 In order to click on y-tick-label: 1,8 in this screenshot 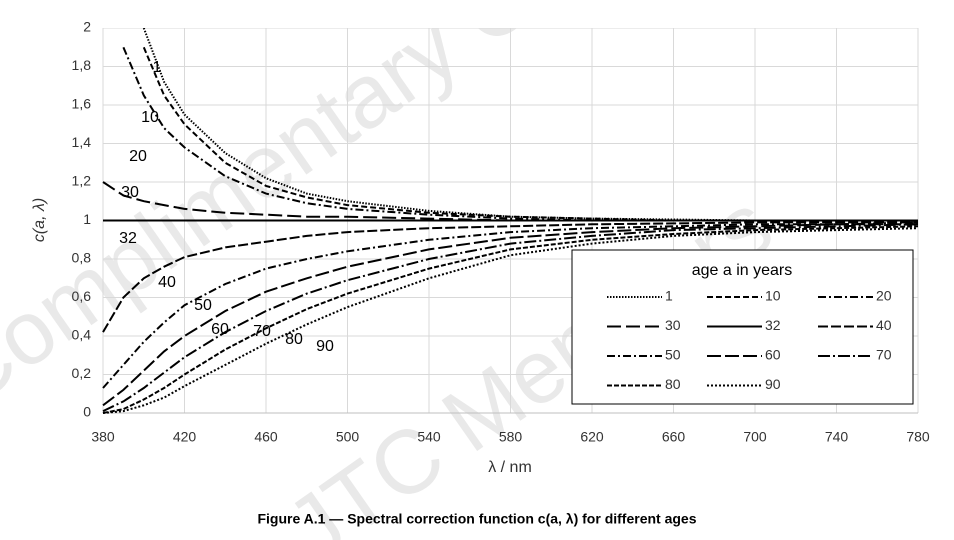, I will do `click(82, 65)`.